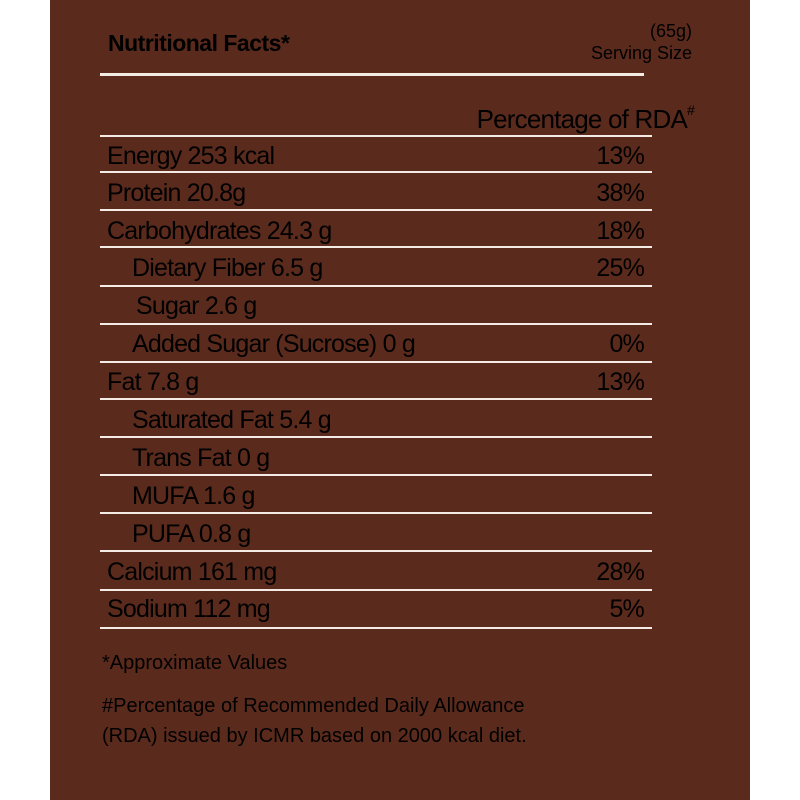 This screenshot has height=800, width=800. I want to click on serving-amount: (65g), so click(670, 31).